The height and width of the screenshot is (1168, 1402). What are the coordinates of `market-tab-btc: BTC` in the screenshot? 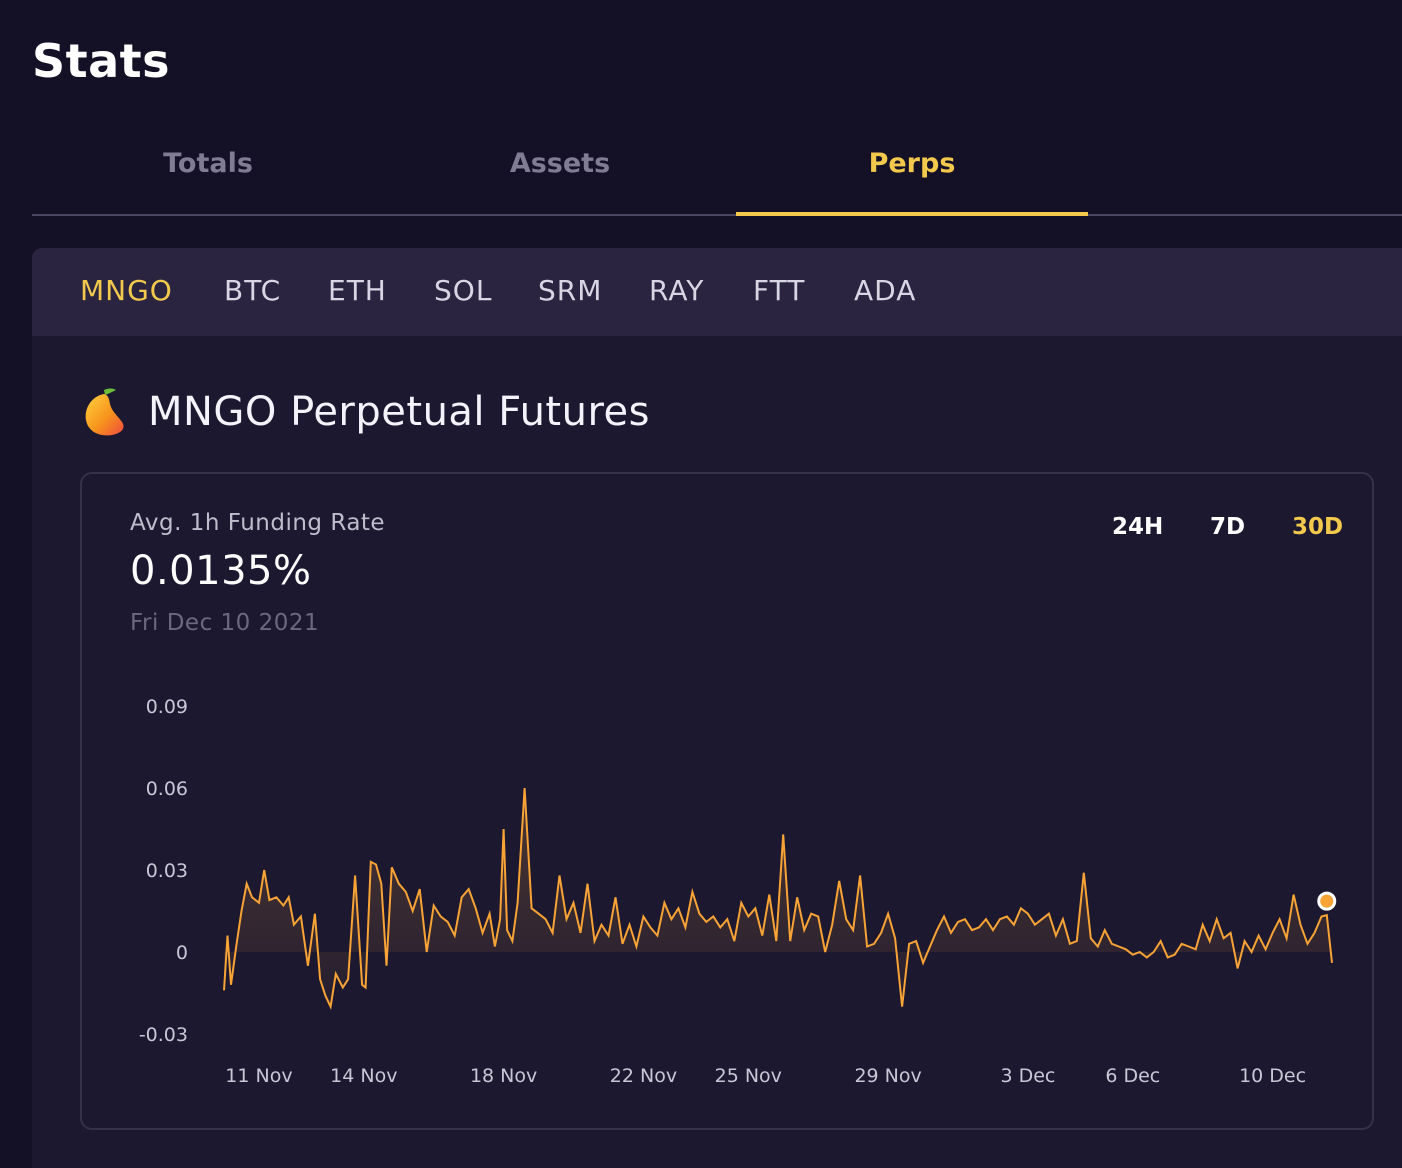 It's located at (253, 290).